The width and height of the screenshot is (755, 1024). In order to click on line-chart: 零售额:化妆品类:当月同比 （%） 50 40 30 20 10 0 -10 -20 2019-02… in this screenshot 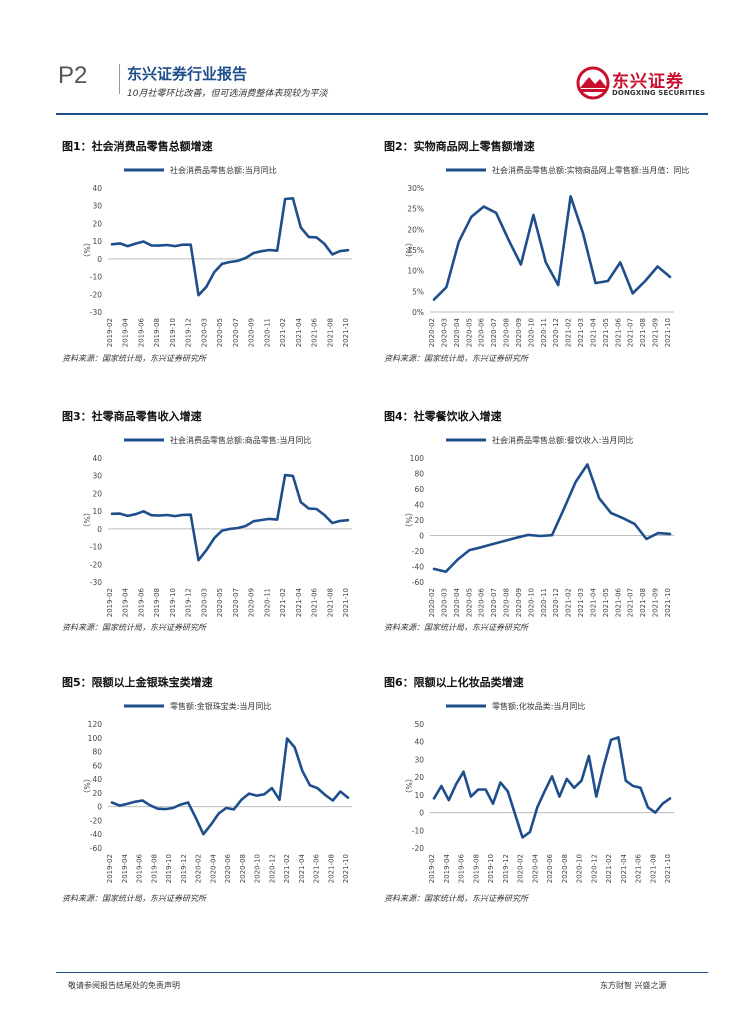, I will do `click(539, 792)`.